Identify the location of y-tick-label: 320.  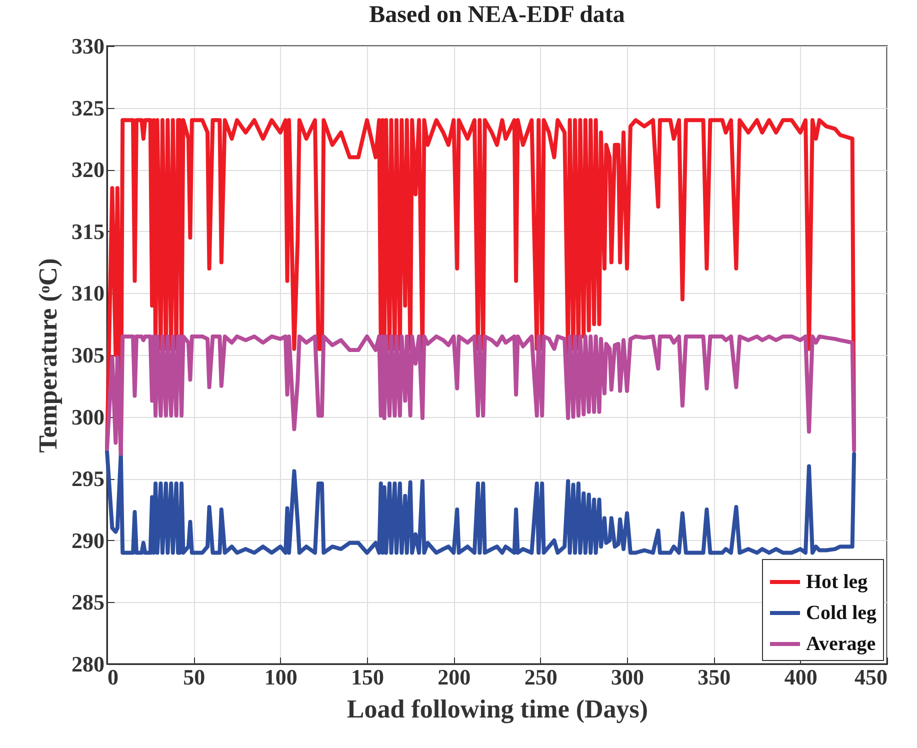
(88, 169).